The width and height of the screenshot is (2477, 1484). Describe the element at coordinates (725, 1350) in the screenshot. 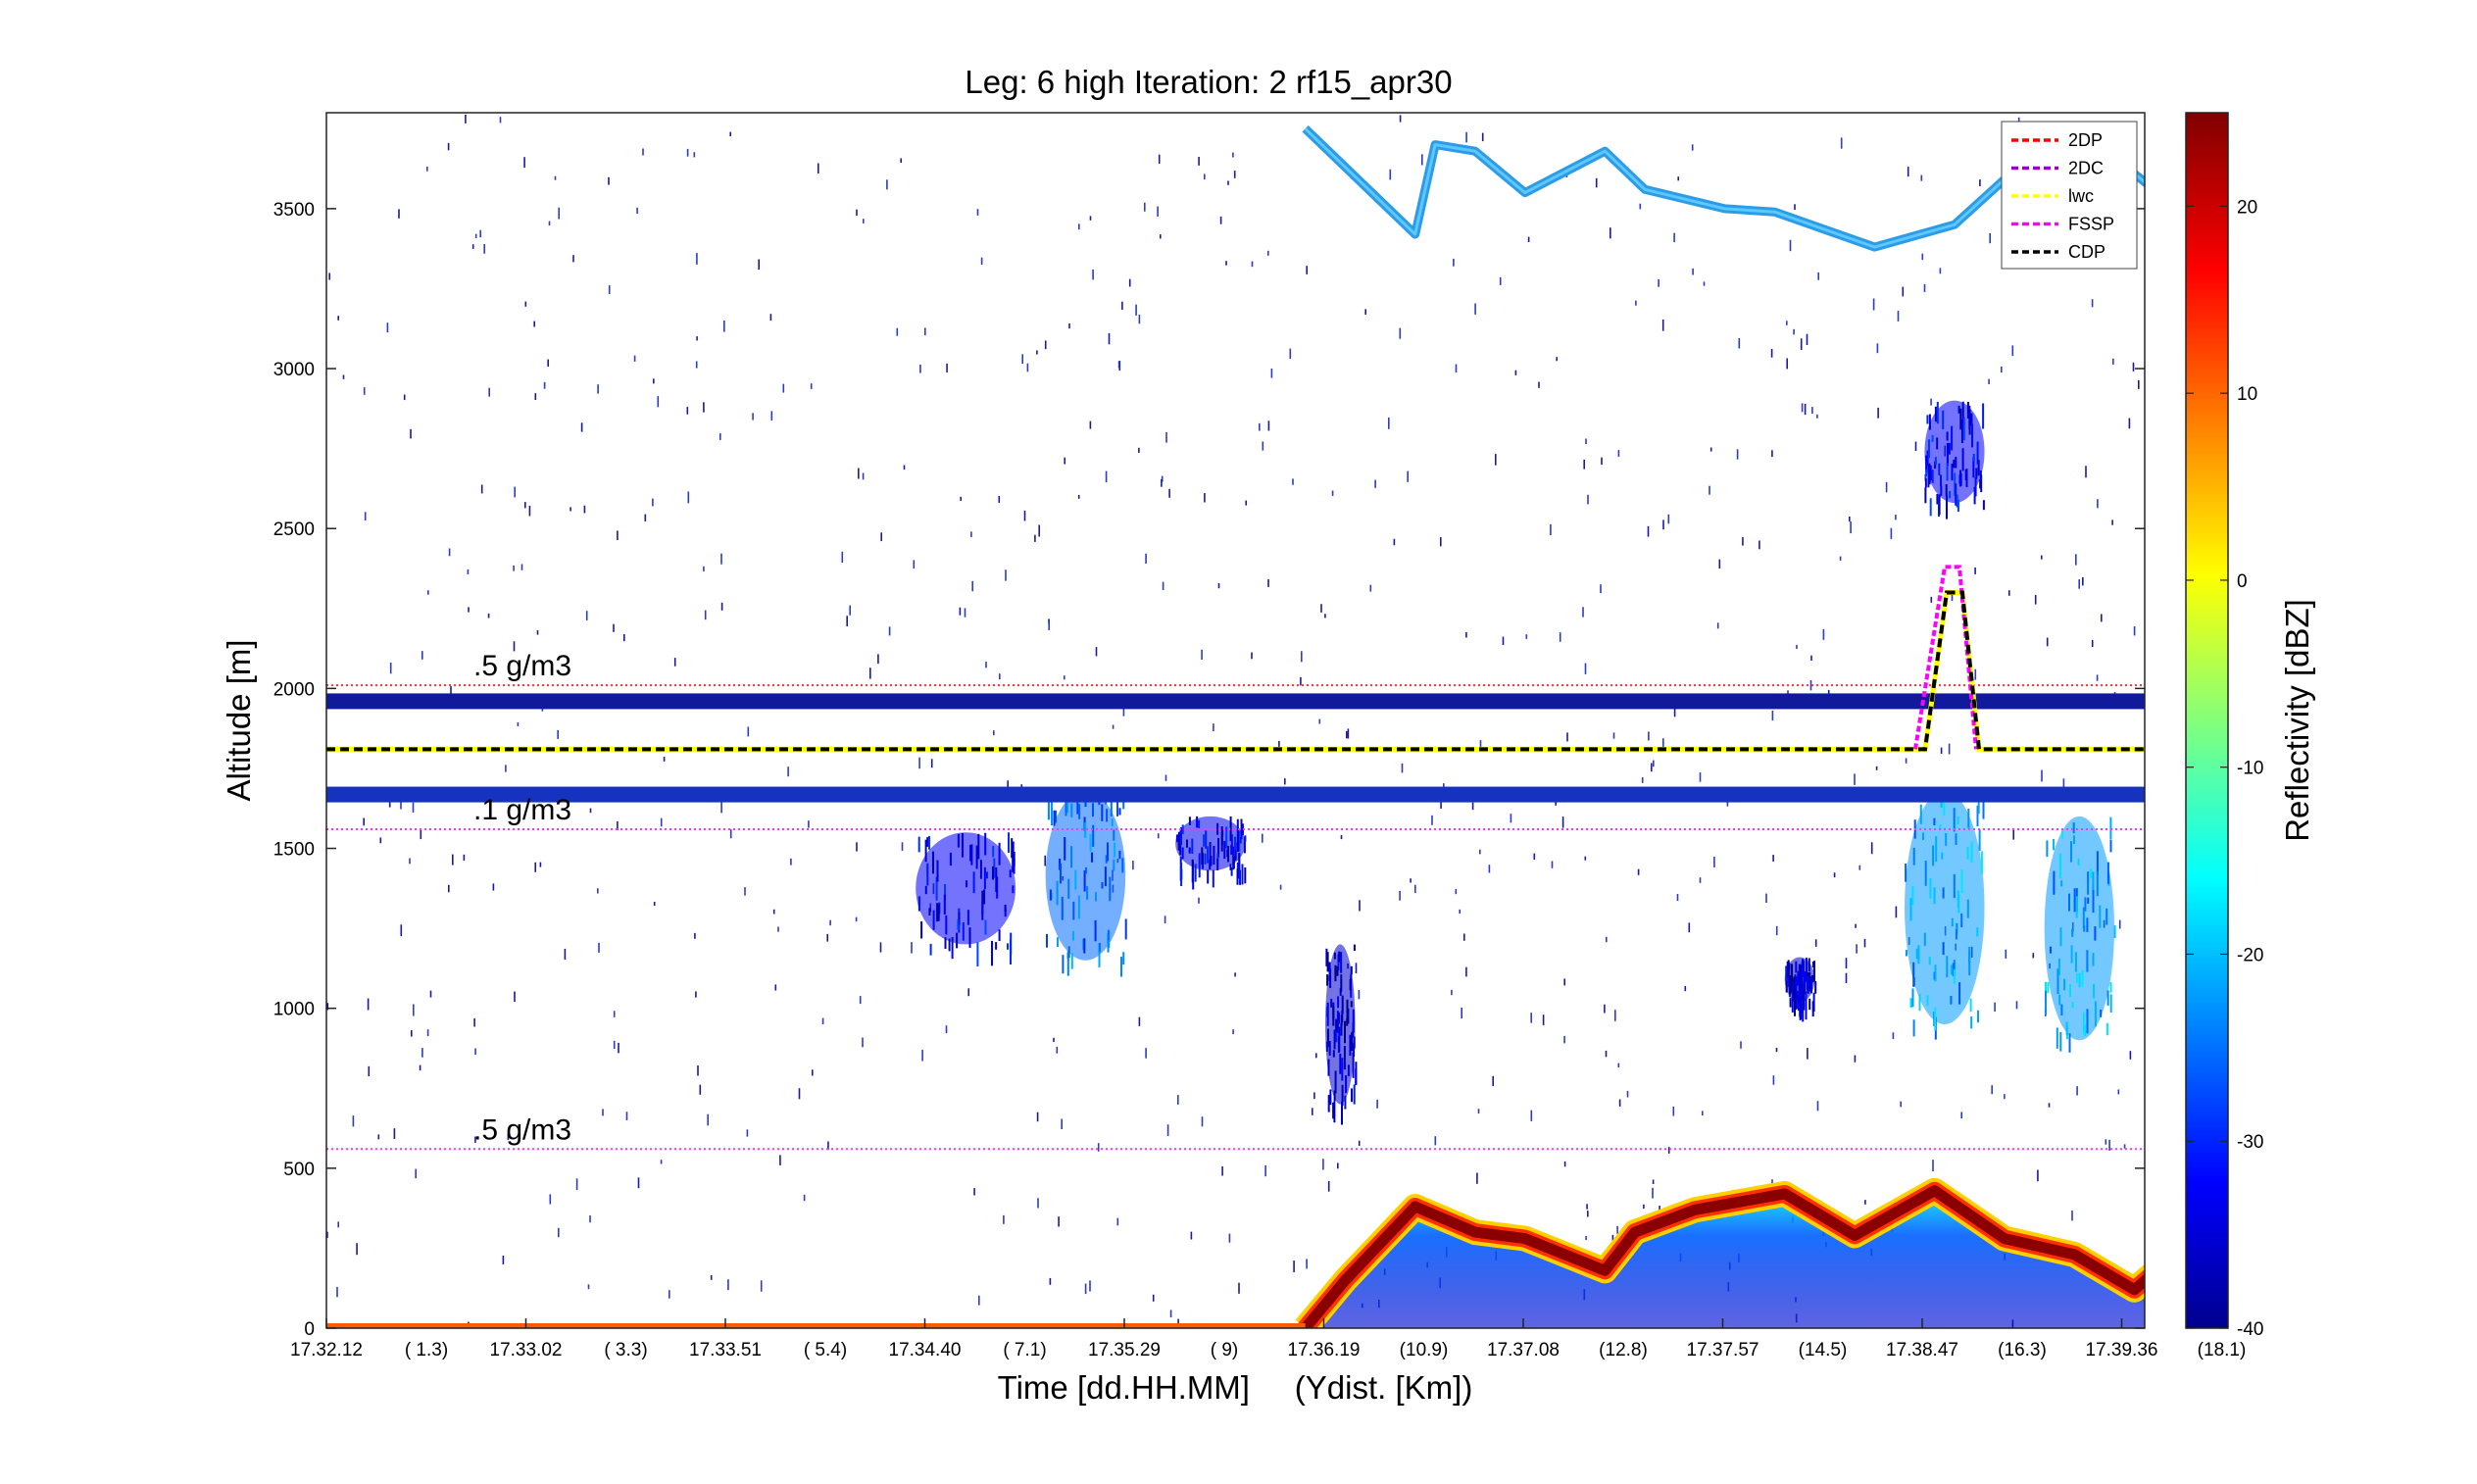

I see `x-tick-label: 17.33.51` at that location.